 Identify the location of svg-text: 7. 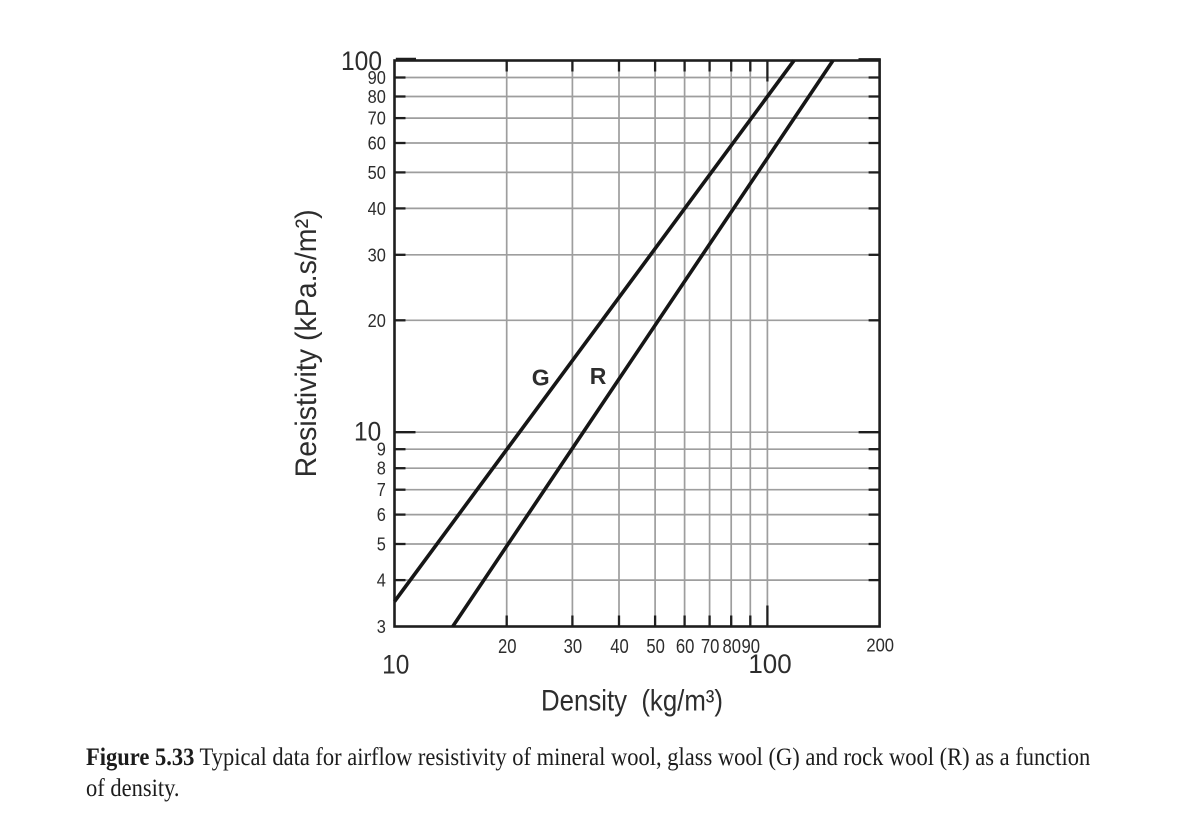
(381, 489).